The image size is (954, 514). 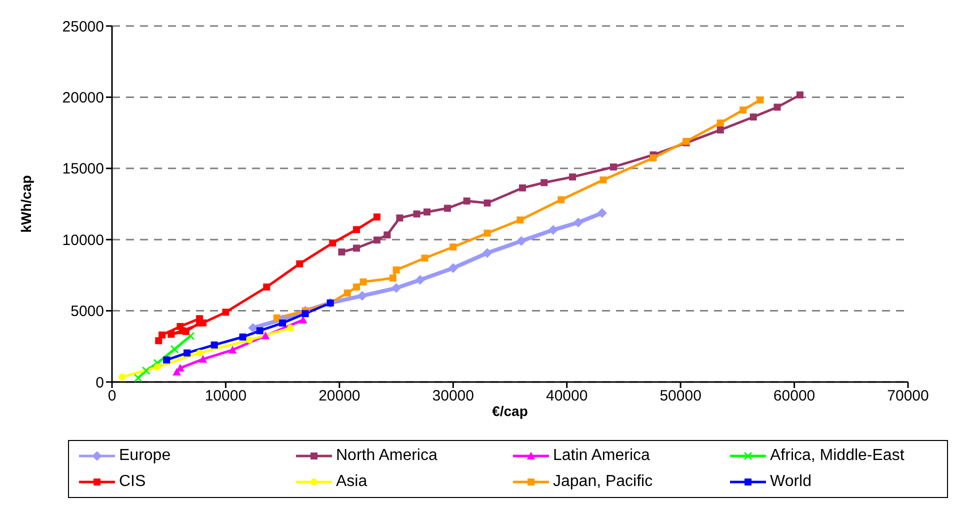 I want to click on y-tick-label: 0, so click(x=100, y=383).